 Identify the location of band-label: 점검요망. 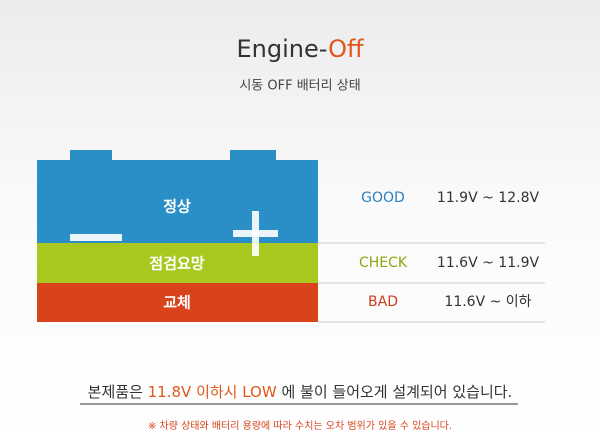
(176, 264).